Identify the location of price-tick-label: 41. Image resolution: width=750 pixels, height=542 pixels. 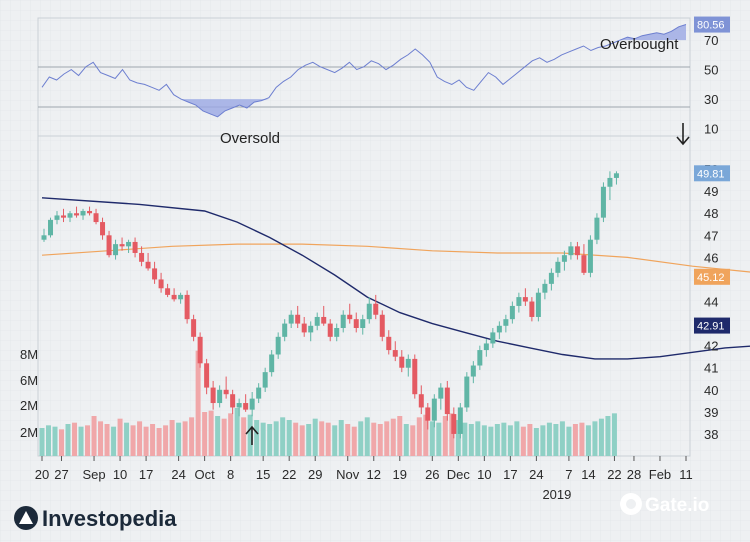
(711, 368).